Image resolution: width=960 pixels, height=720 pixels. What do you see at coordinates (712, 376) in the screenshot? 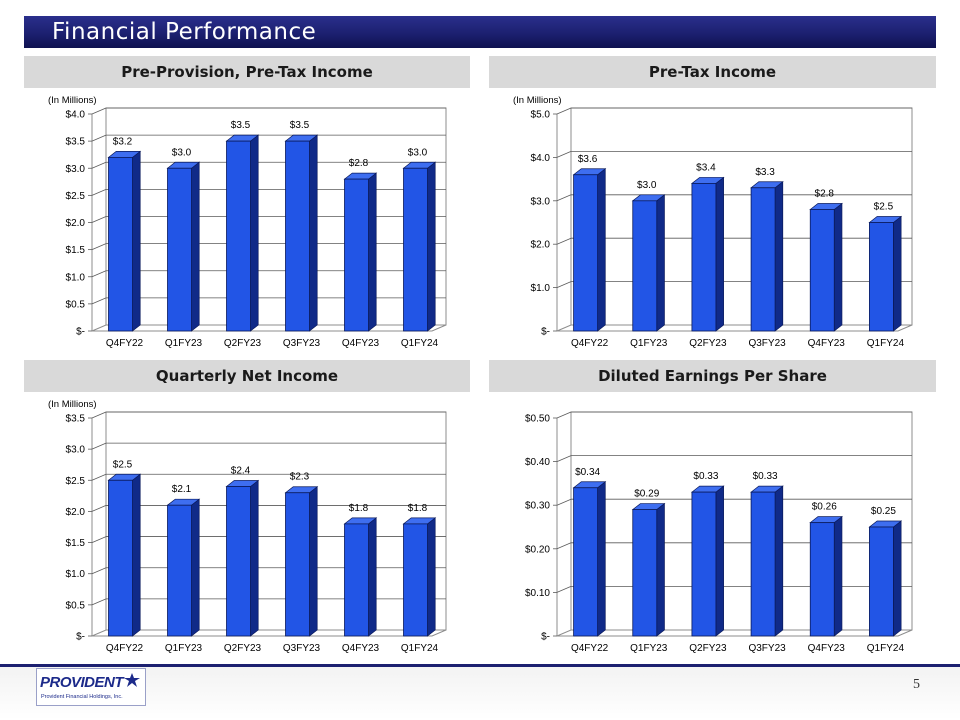
I see `chart-4-header: Diluted Earnings Per Share` at bounding box center [712, 376].